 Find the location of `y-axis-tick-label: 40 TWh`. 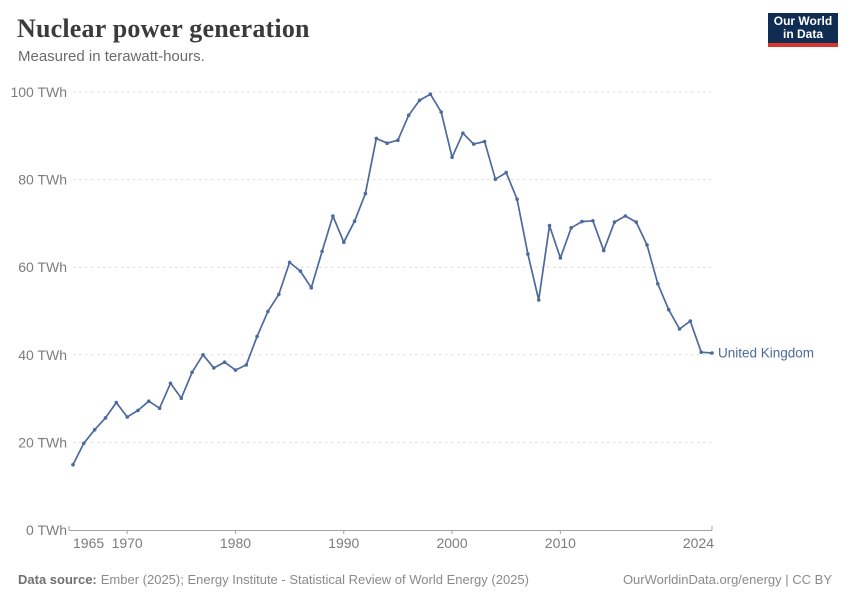

y-axis-tick-label: 40 TWh is located at coordinates (42, 355).